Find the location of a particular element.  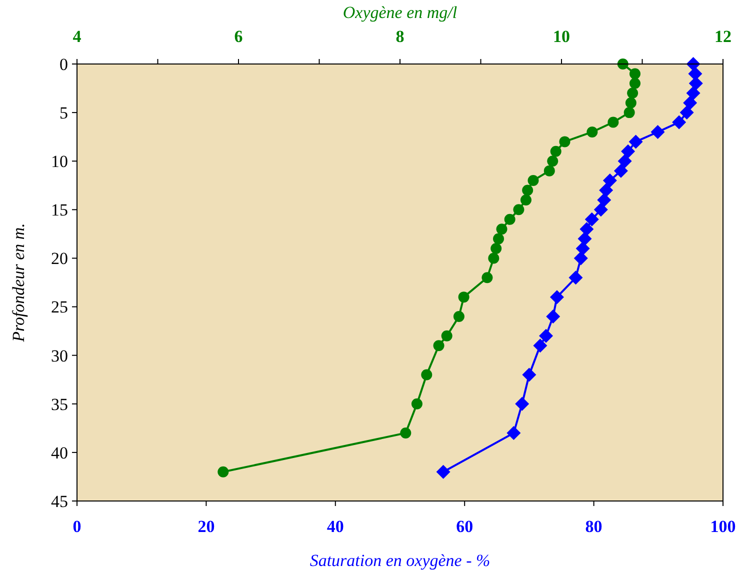

x-tick-label: 80 is located at coordinates (593, 526).